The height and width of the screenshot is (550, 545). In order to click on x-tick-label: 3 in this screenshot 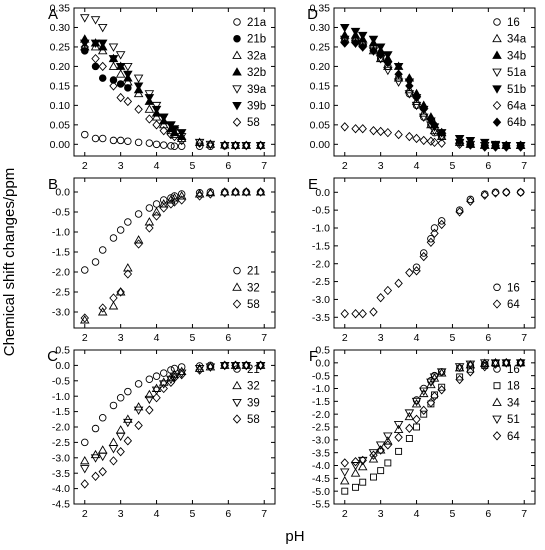, I will do `click(121, 166)`.